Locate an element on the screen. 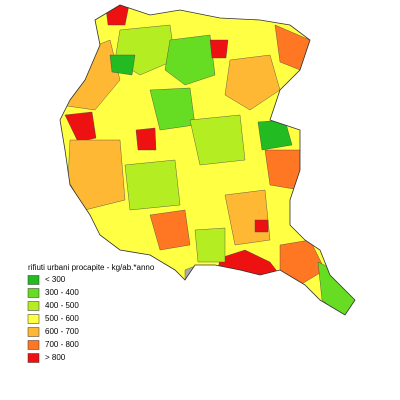 The height and width of the screenshot is (400, 400). legend-label: > 800 is located at coordinates (55, 357).